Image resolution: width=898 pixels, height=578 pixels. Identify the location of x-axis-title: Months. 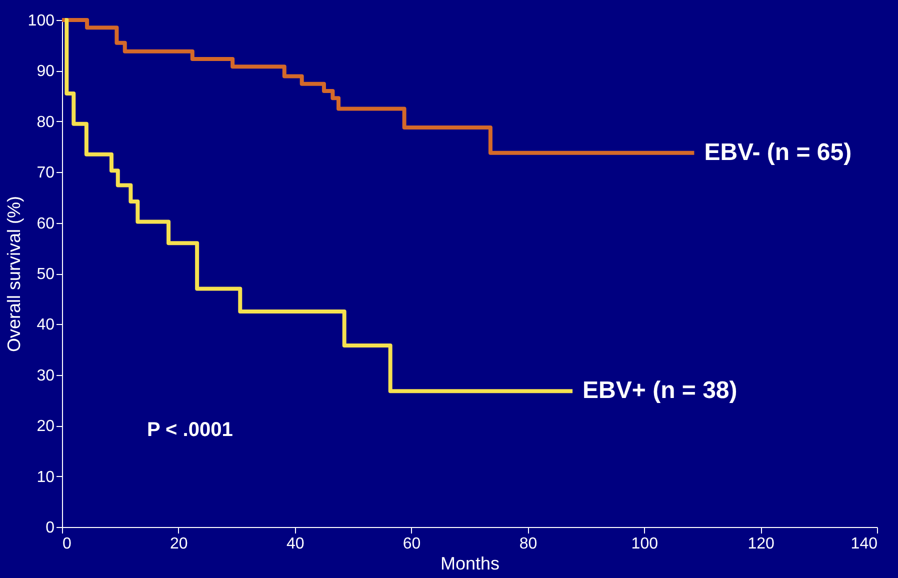
(470, 564).